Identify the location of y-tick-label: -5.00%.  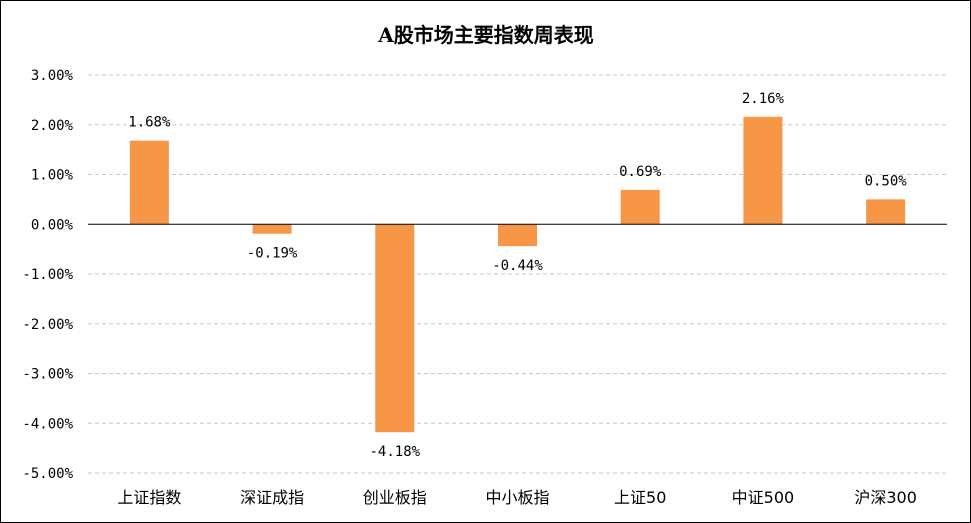
(47, 474).